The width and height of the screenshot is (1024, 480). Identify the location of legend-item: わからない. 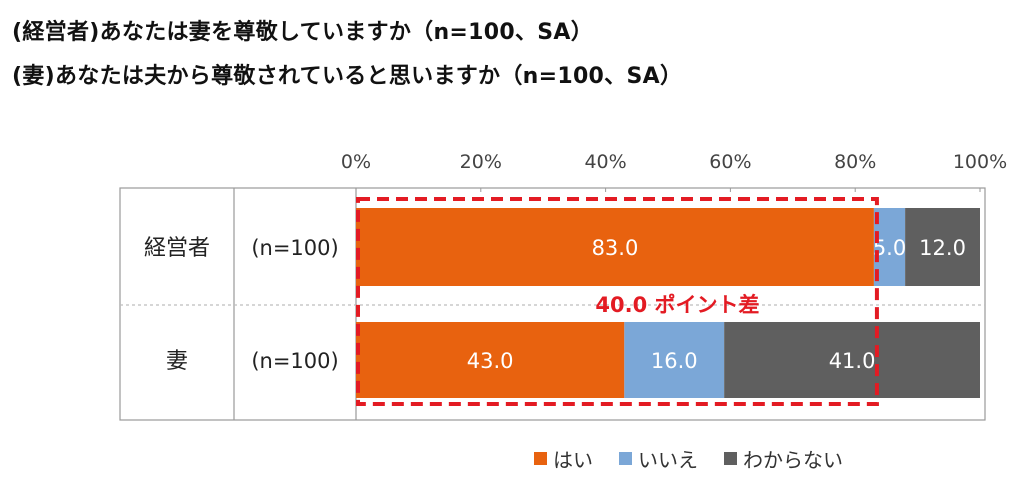
(783, 458).